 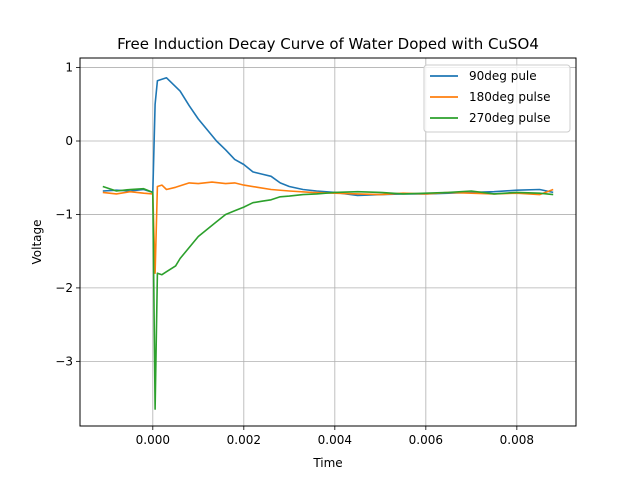 I want to click on x-axis-label: Time, so click(x=327, y=463).